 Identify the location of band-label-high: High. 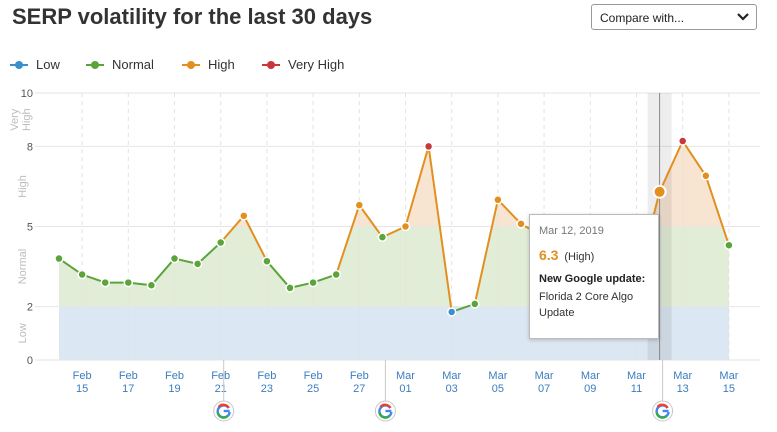
(23, 186).